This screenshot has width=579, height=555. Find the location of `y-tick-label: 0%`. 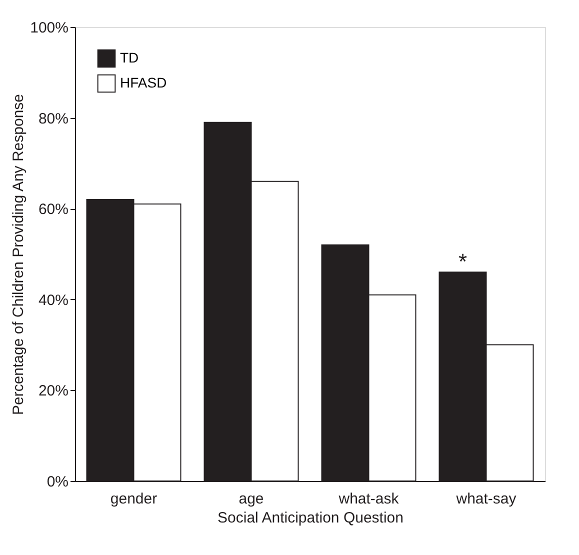

y-tick-label: 0% is located at coordinates (57, 482).